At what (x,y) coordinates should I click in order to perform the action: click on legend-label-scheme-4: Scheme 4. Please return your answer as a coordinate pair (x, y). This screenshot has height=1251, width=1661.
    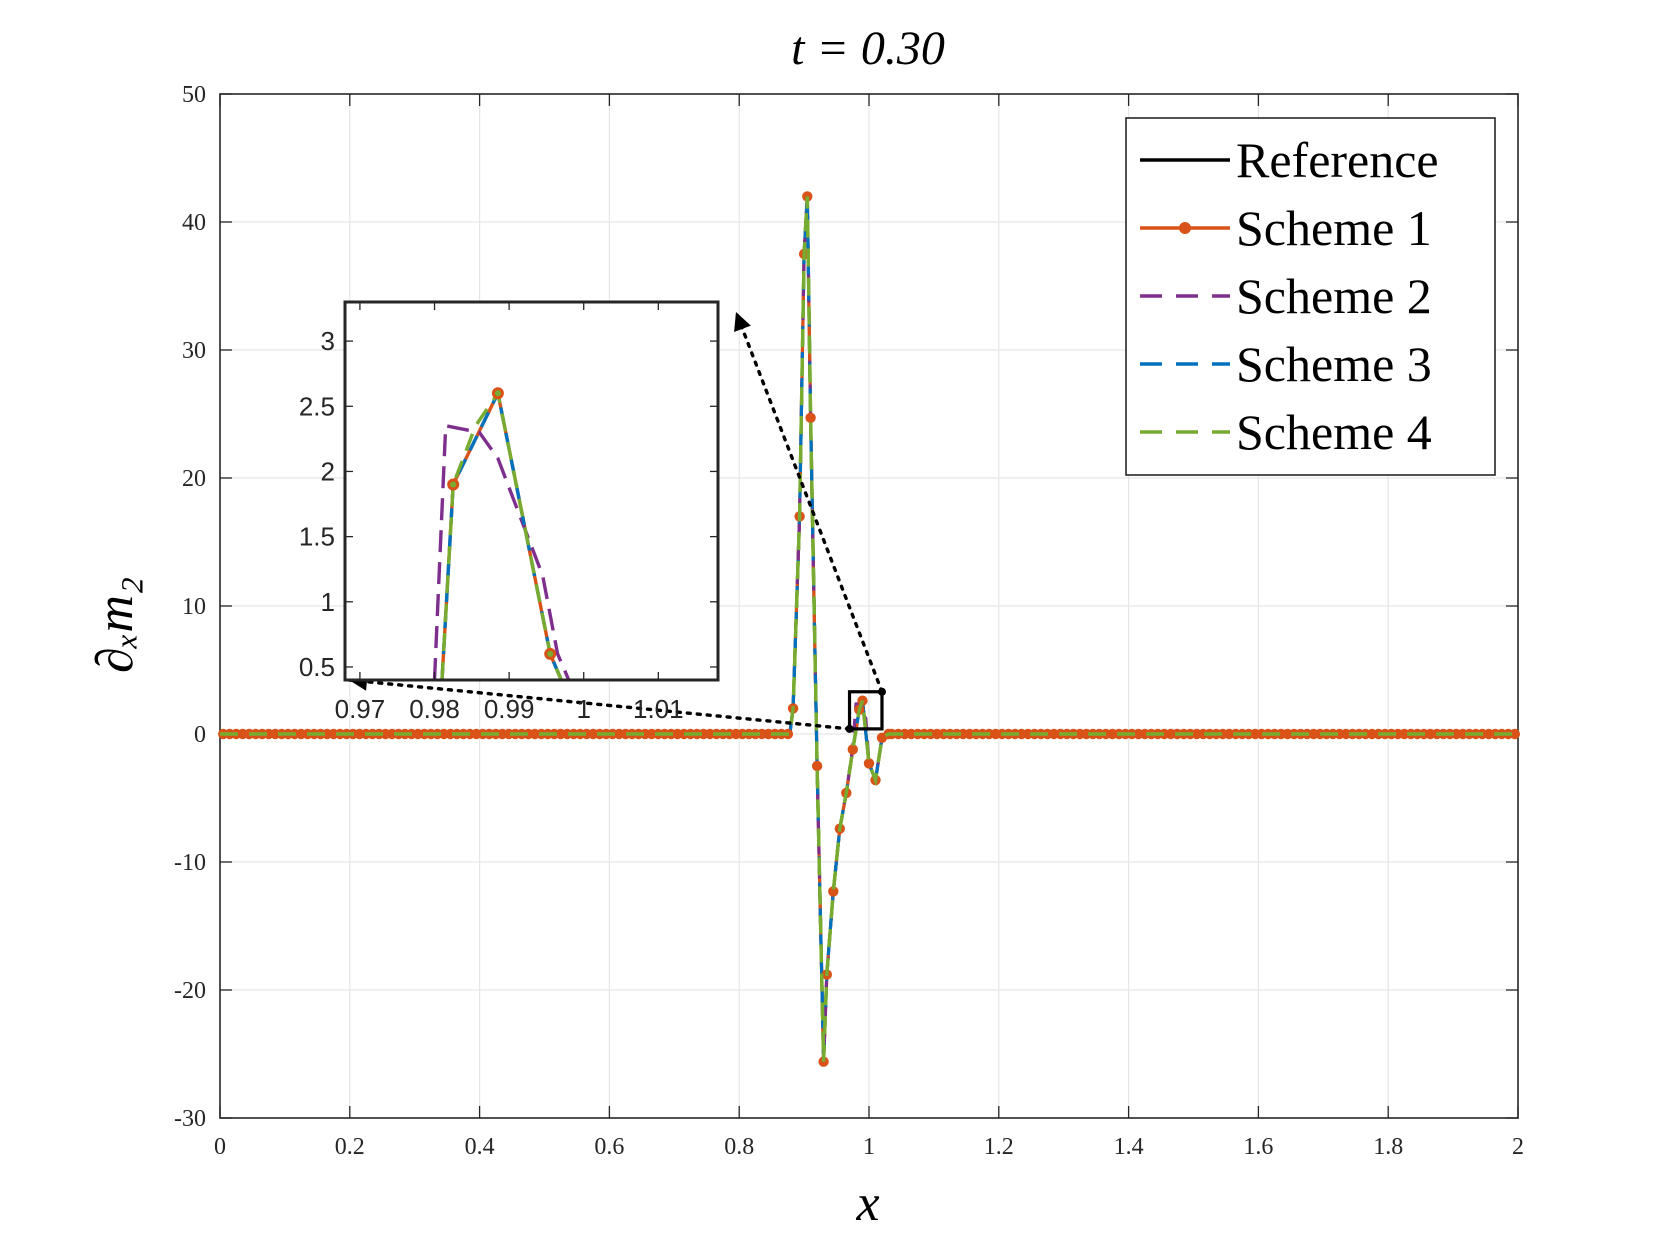
    Looking at the image, I should click on (1334, 432).